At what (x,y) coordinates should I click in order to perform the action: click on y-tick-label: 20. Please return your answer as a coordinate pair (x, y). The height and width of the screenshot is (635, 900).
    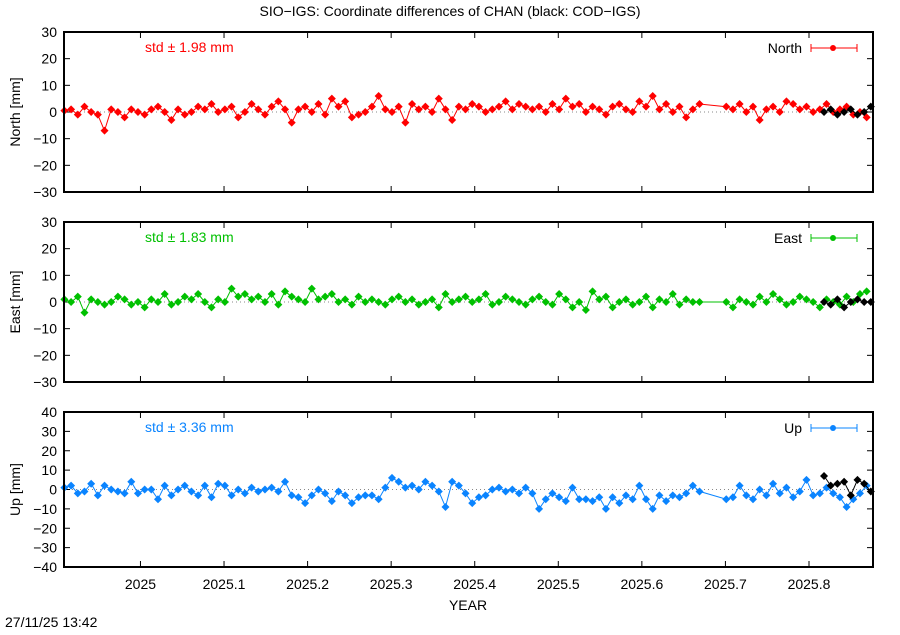
    Looking at the image, I should click on (49, 451).